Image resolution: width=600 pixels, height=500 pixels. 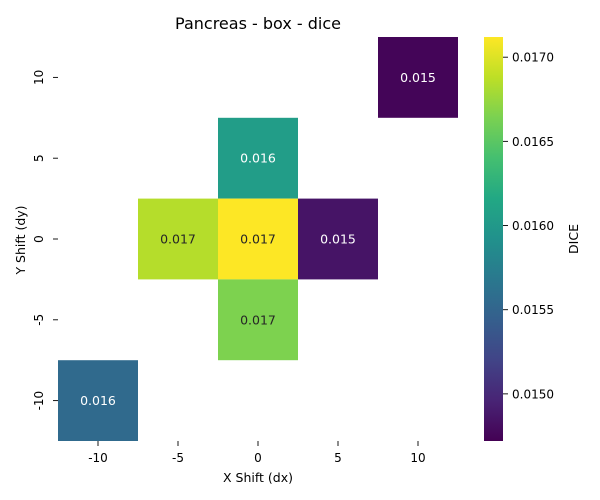 I want to click on colorbar-gradient, so click(x=493, y=239).